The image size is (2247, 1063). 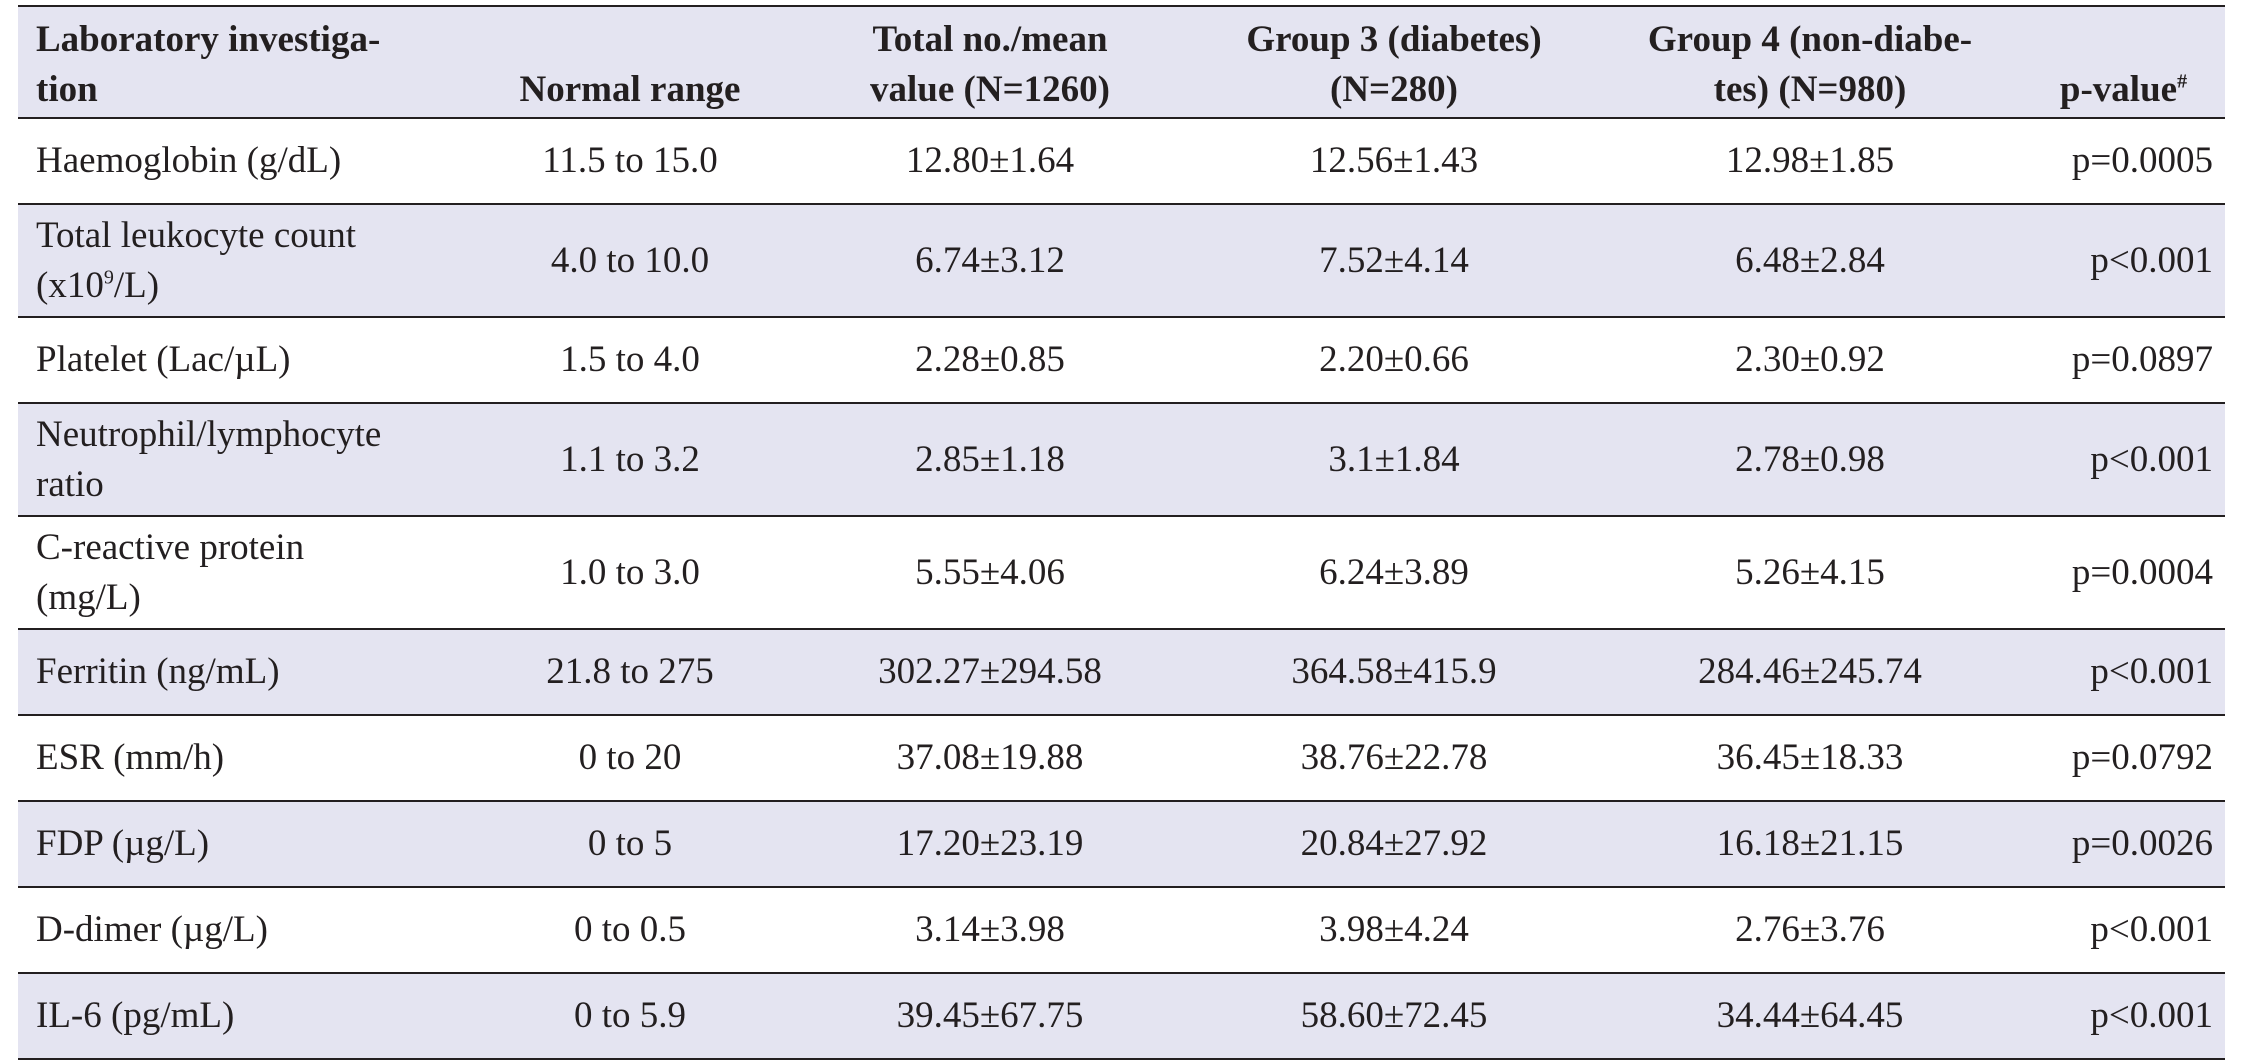 What do you see at coordinates (1394, 758) in the screenshot?
I see `cell-group3: 38.76±22.78` at bounding box center [1394, 758].